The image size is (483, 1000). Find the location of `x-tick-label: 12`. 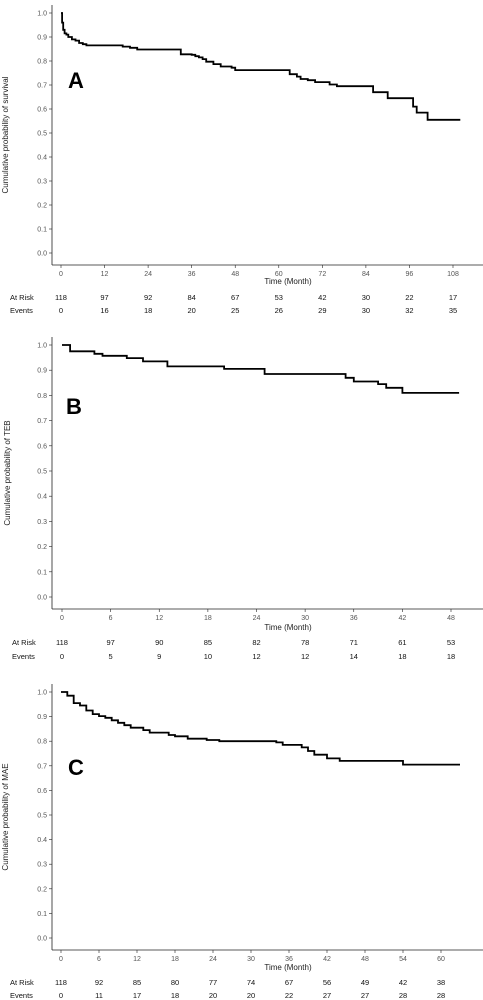

x-tick-label: 12 is located at coordinates (137, 959).